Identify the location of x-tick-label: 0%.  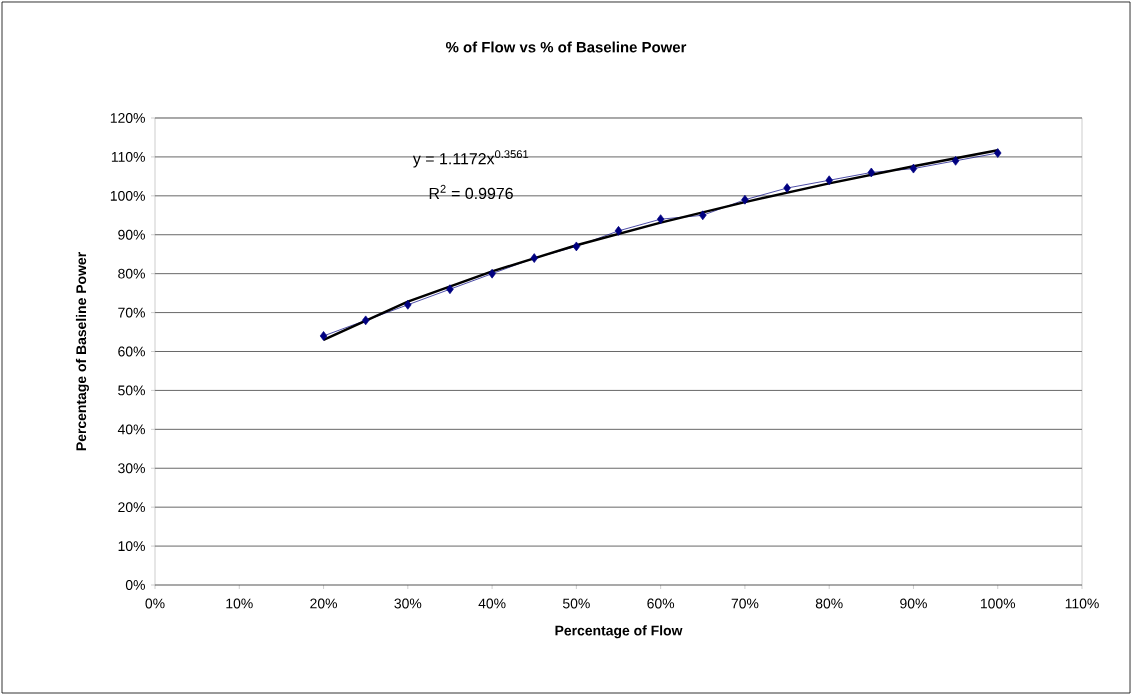
(155, 603).